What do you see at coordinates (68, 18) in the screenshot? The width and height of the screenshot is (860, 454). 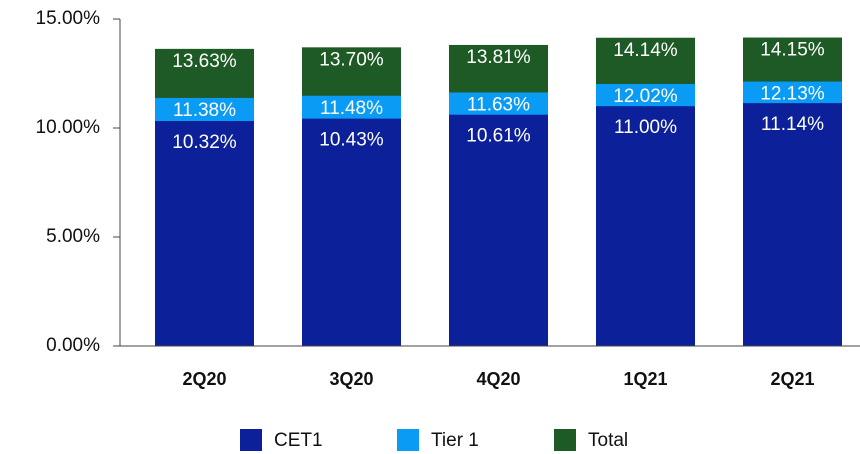 I see `y-tick-label: 15.00%` at bounding box center [68, 18].